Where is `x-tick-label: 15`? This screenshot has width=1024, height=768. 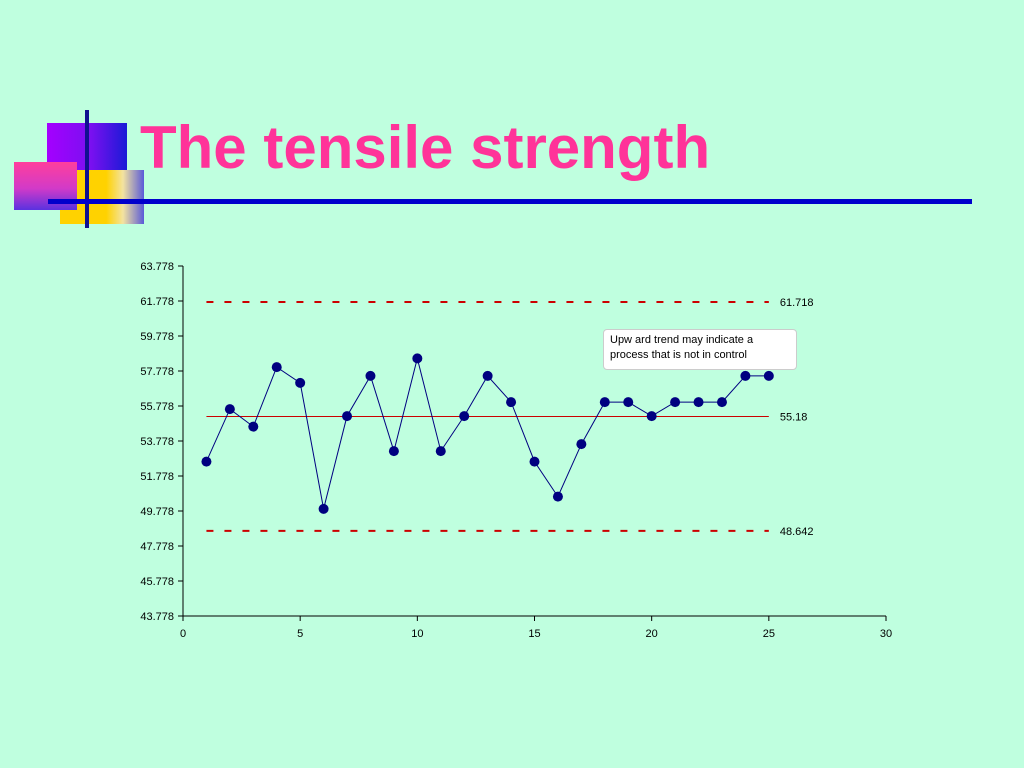
x-tick-label: 15 is located at coordinates (534, 634).